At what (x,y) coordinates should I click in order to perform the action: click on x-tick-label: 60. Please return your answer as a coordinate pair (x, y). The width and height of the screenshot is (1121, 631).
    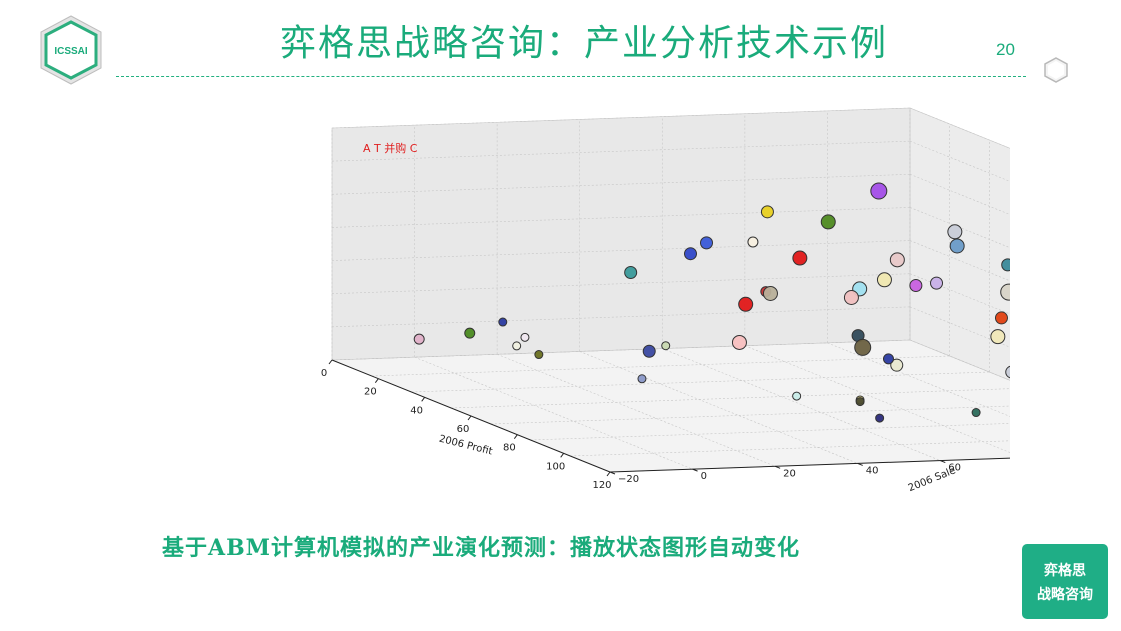
    Looking at the image, I should click on (463, 429).